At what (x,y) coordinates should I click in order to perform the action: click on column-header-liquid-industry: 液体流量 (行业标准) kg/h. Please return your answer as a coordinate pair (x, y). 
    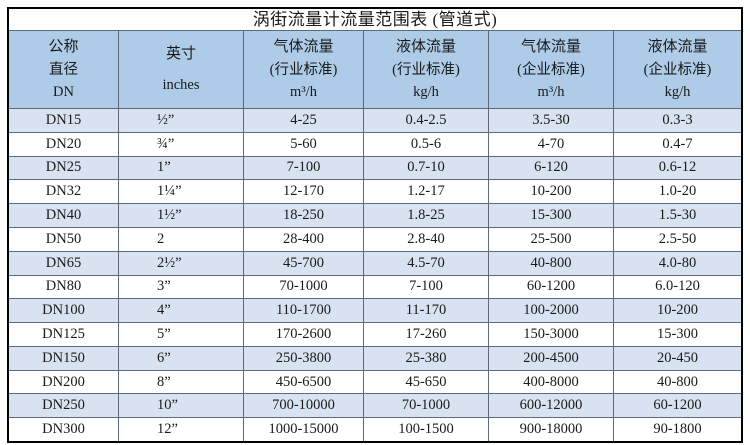
    Looking at the image, I should click on (425, 69).